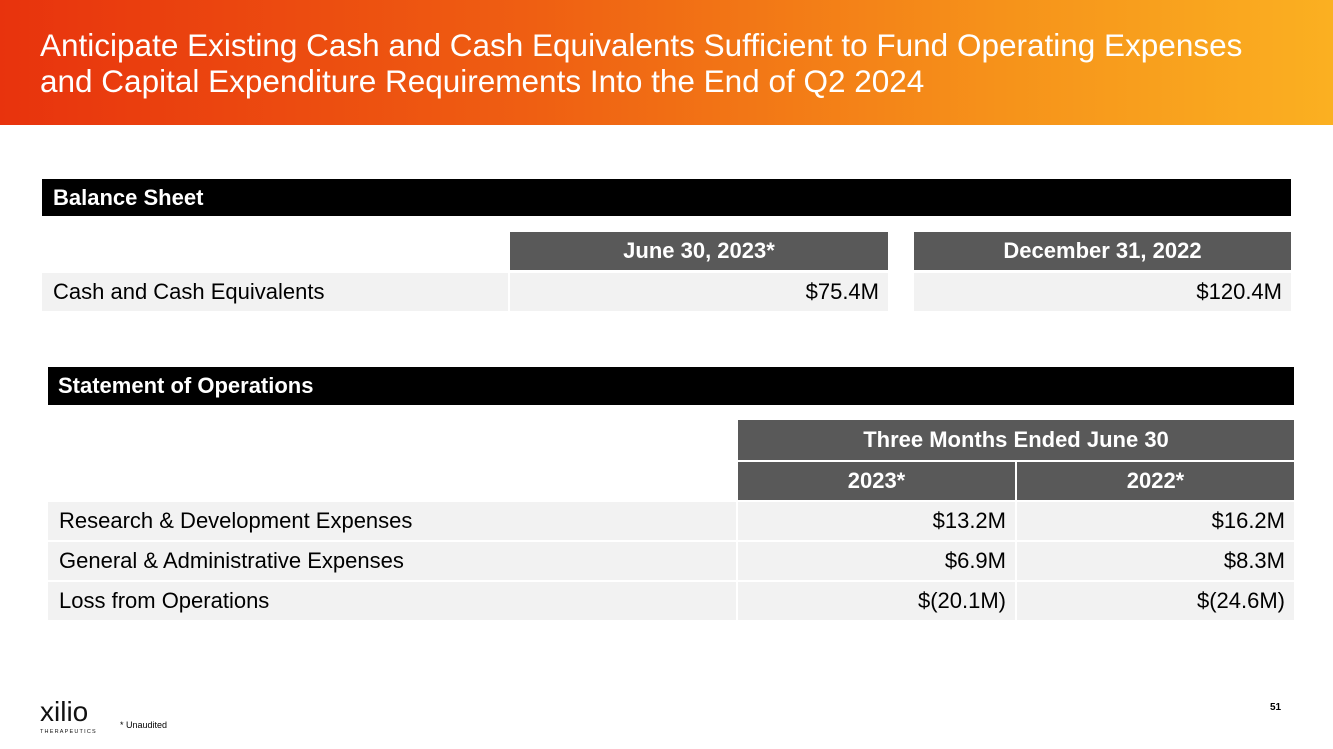 The height and width of the screenshot is (749, 1333). What do you see at coordinates (671, 386) in the screenshot?
I see `operations-heading: Statement of Operations` at bounding box center [671, 386].